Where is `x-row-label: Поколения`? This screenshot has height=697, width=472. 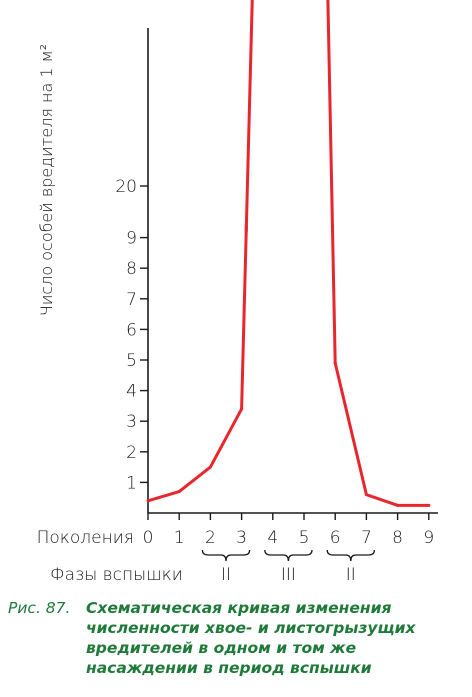 x-row-label: Поколения is located at coordinates (85, 538).